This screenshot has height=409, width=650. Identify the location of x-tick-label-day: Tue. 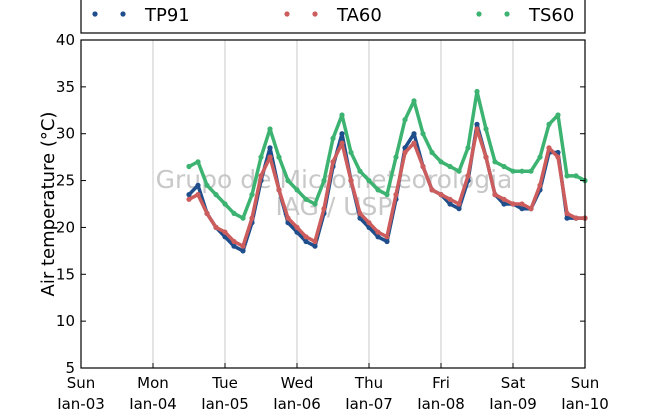
(224, 383).